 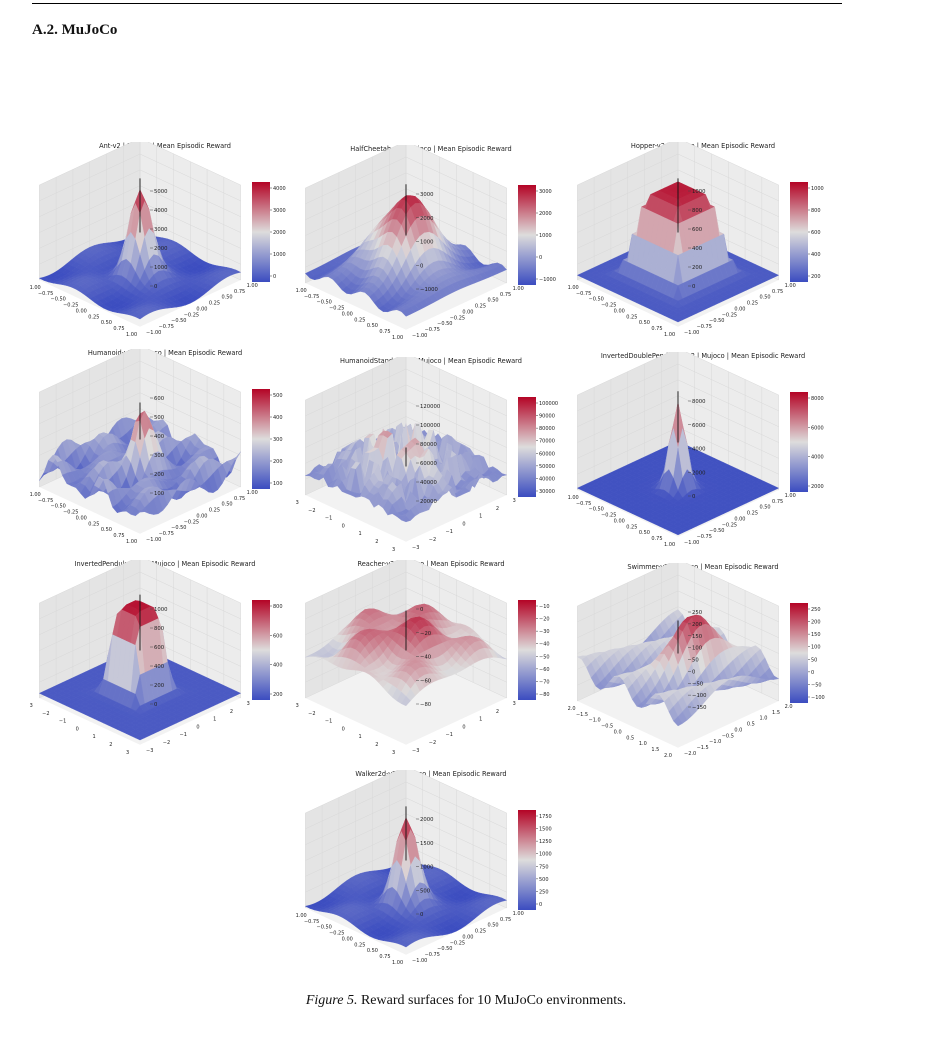 I want to click on colorbar-tick-label: 60000, so click(x=547, y=454).